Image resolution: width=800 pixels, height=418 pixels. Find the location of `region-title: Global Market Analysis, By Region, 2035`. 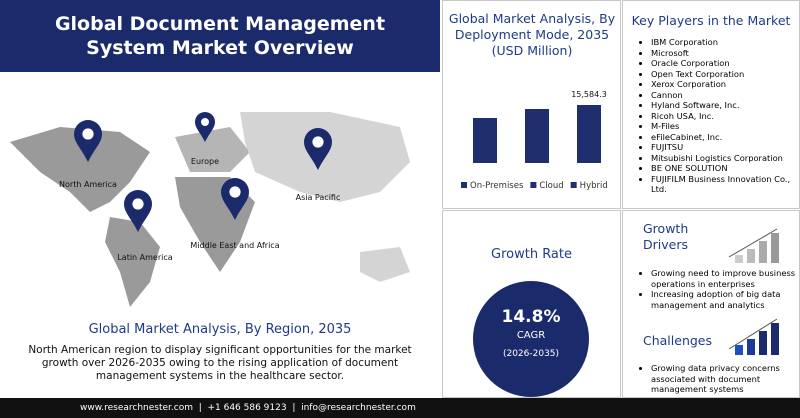

region-title: Global Market Analysis, By Region, 2035 is located at coordinates (220, 329).